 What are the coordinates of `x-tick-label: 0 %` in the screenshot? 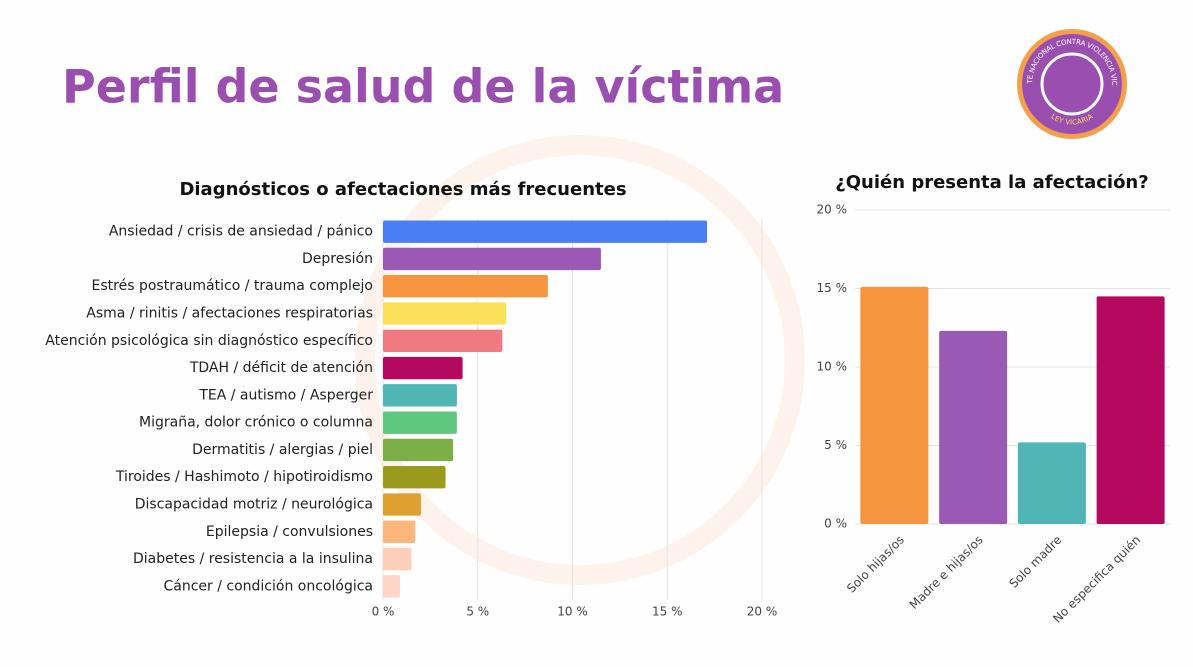 It's located at (383, 612).